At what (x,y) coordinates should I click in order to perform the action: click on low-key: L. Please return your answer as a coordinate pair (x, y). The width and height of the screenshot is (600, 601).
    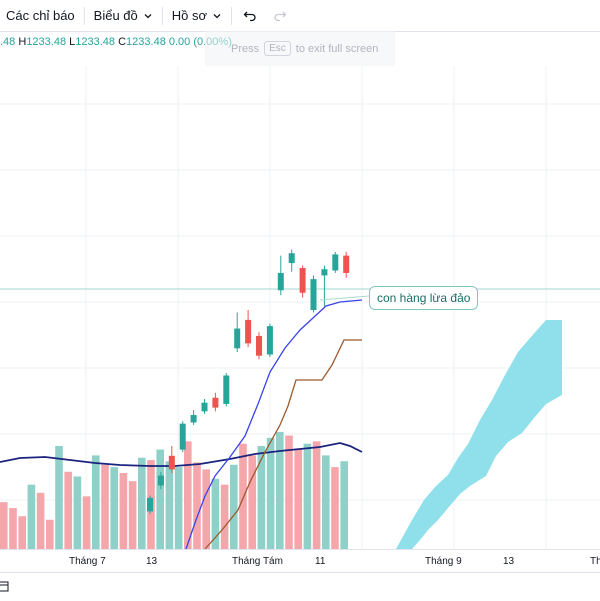
    Looking at the image, I should click on (72, 42).